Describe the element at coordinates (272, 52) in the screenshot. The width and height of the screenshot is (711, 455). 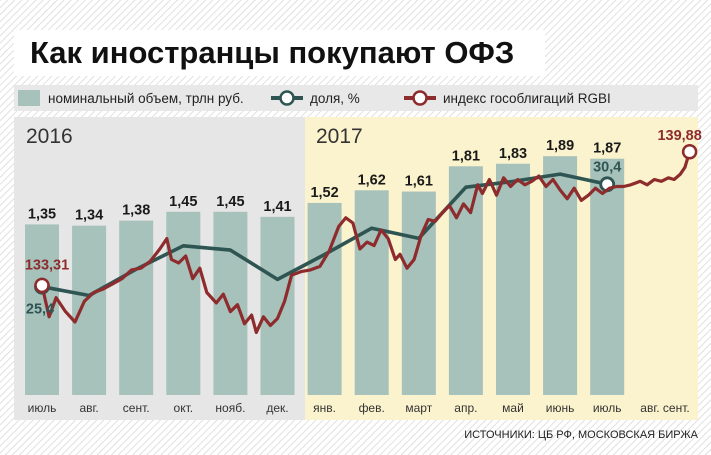
I see `chart-title: Как иностранцы покупают ОФЗ` at that location.